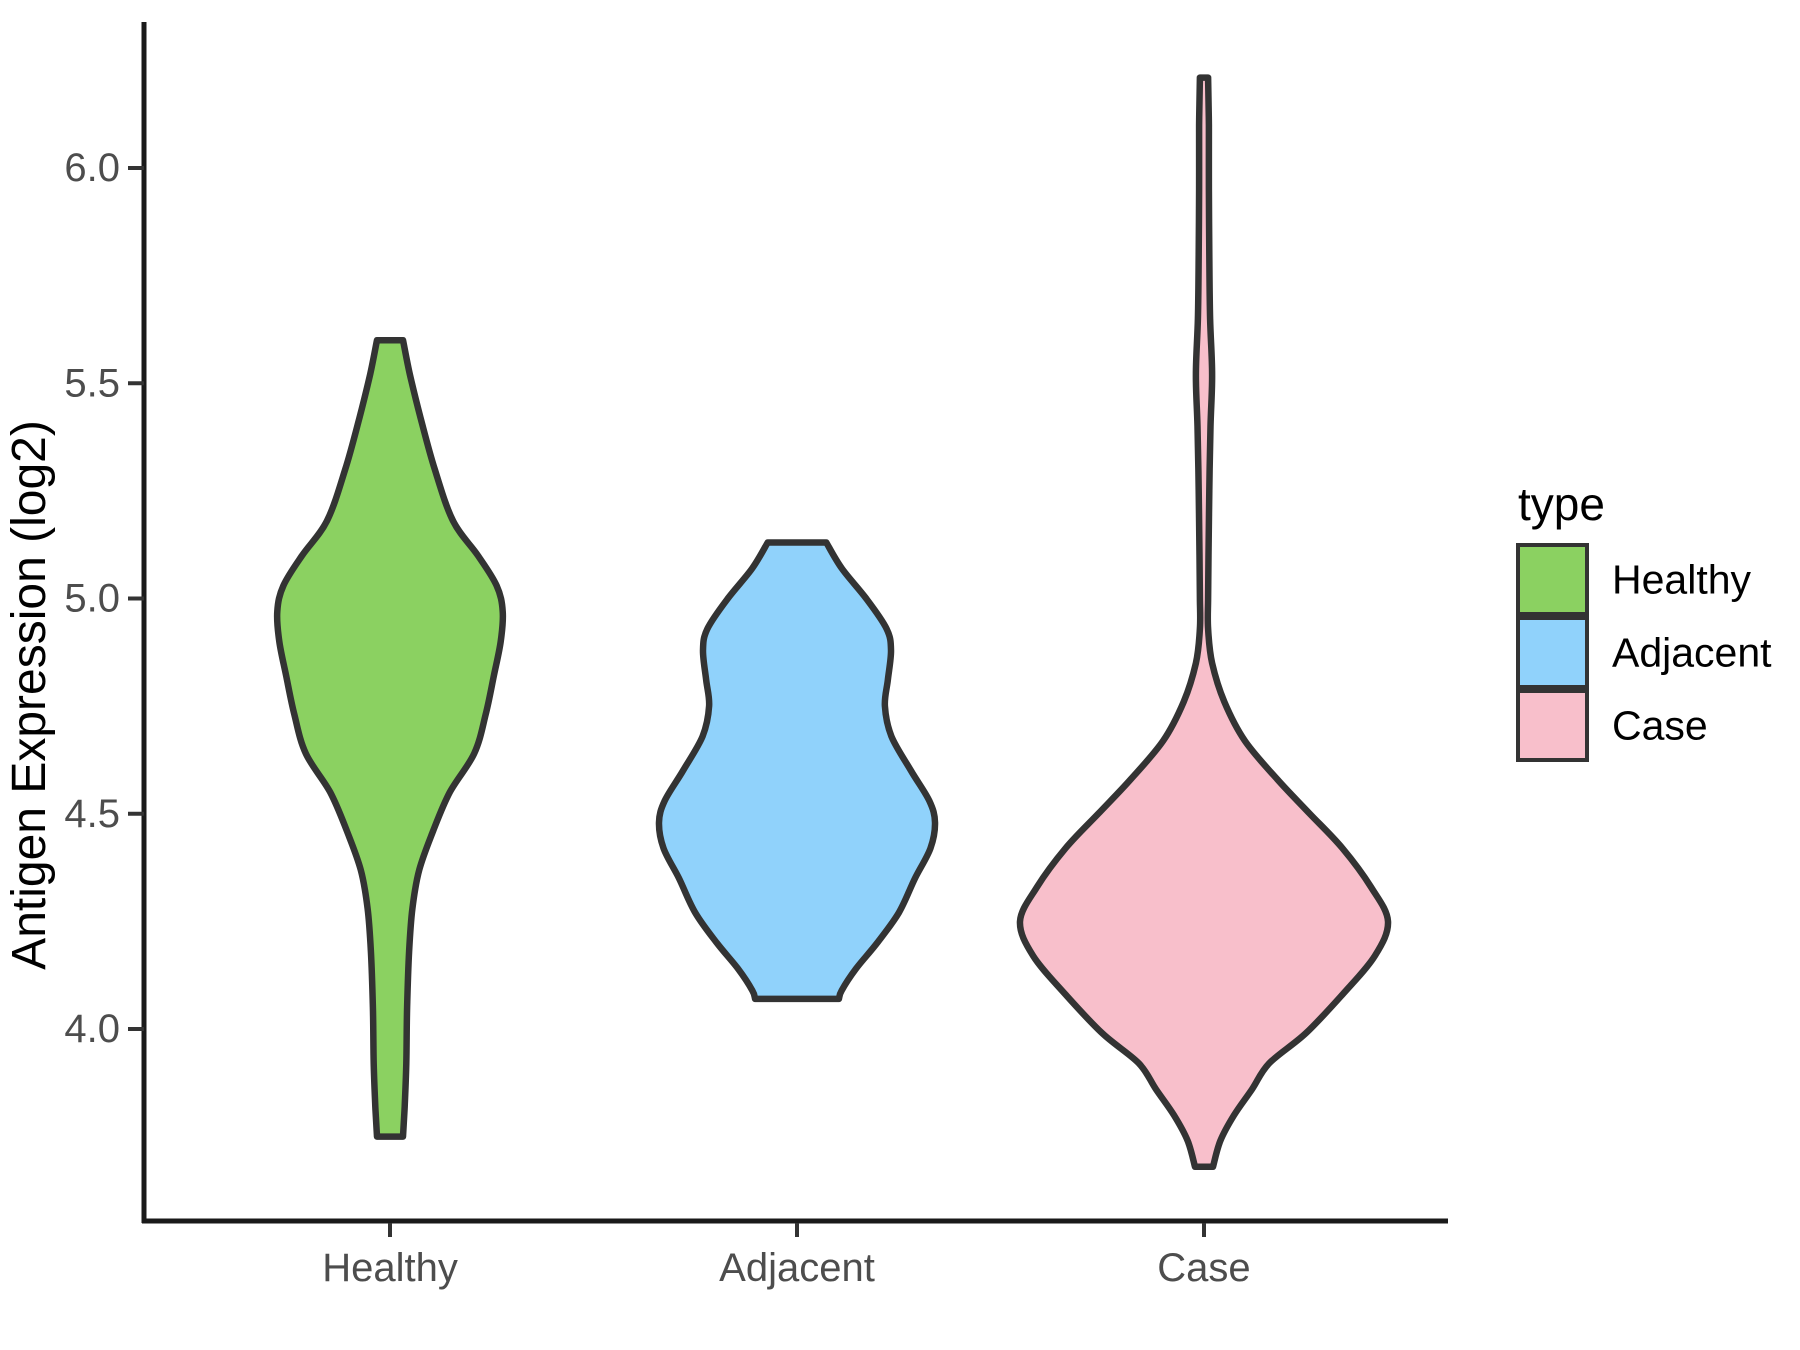 The height and width of the screenshot is (1350, 1800). Describe the element at coordinates (1203, 1268) in the screenshot. I see `x-tick-label-case: Case` at that location.